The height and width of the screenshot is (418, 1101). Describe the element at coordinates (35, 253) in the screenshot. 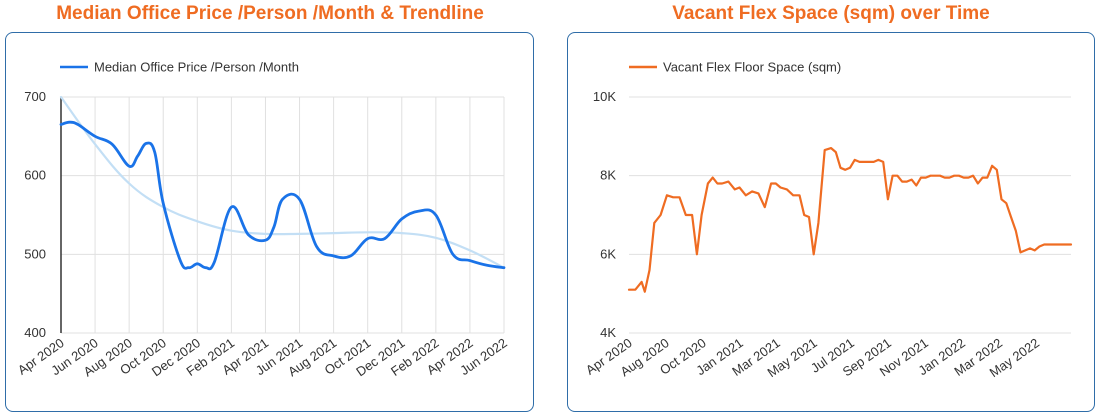

I see `y-tick-label: 500` at that location.